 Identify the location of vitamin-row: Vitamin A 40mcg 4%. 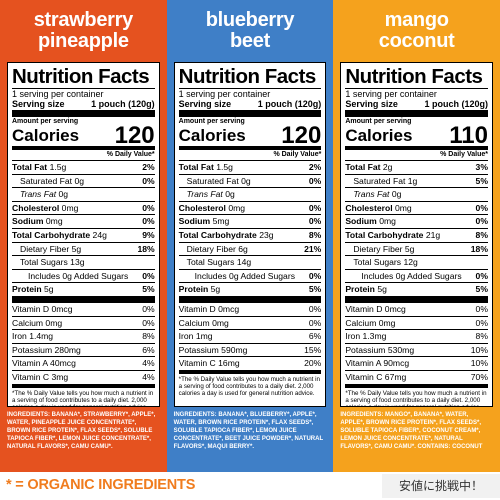
(83, 364).